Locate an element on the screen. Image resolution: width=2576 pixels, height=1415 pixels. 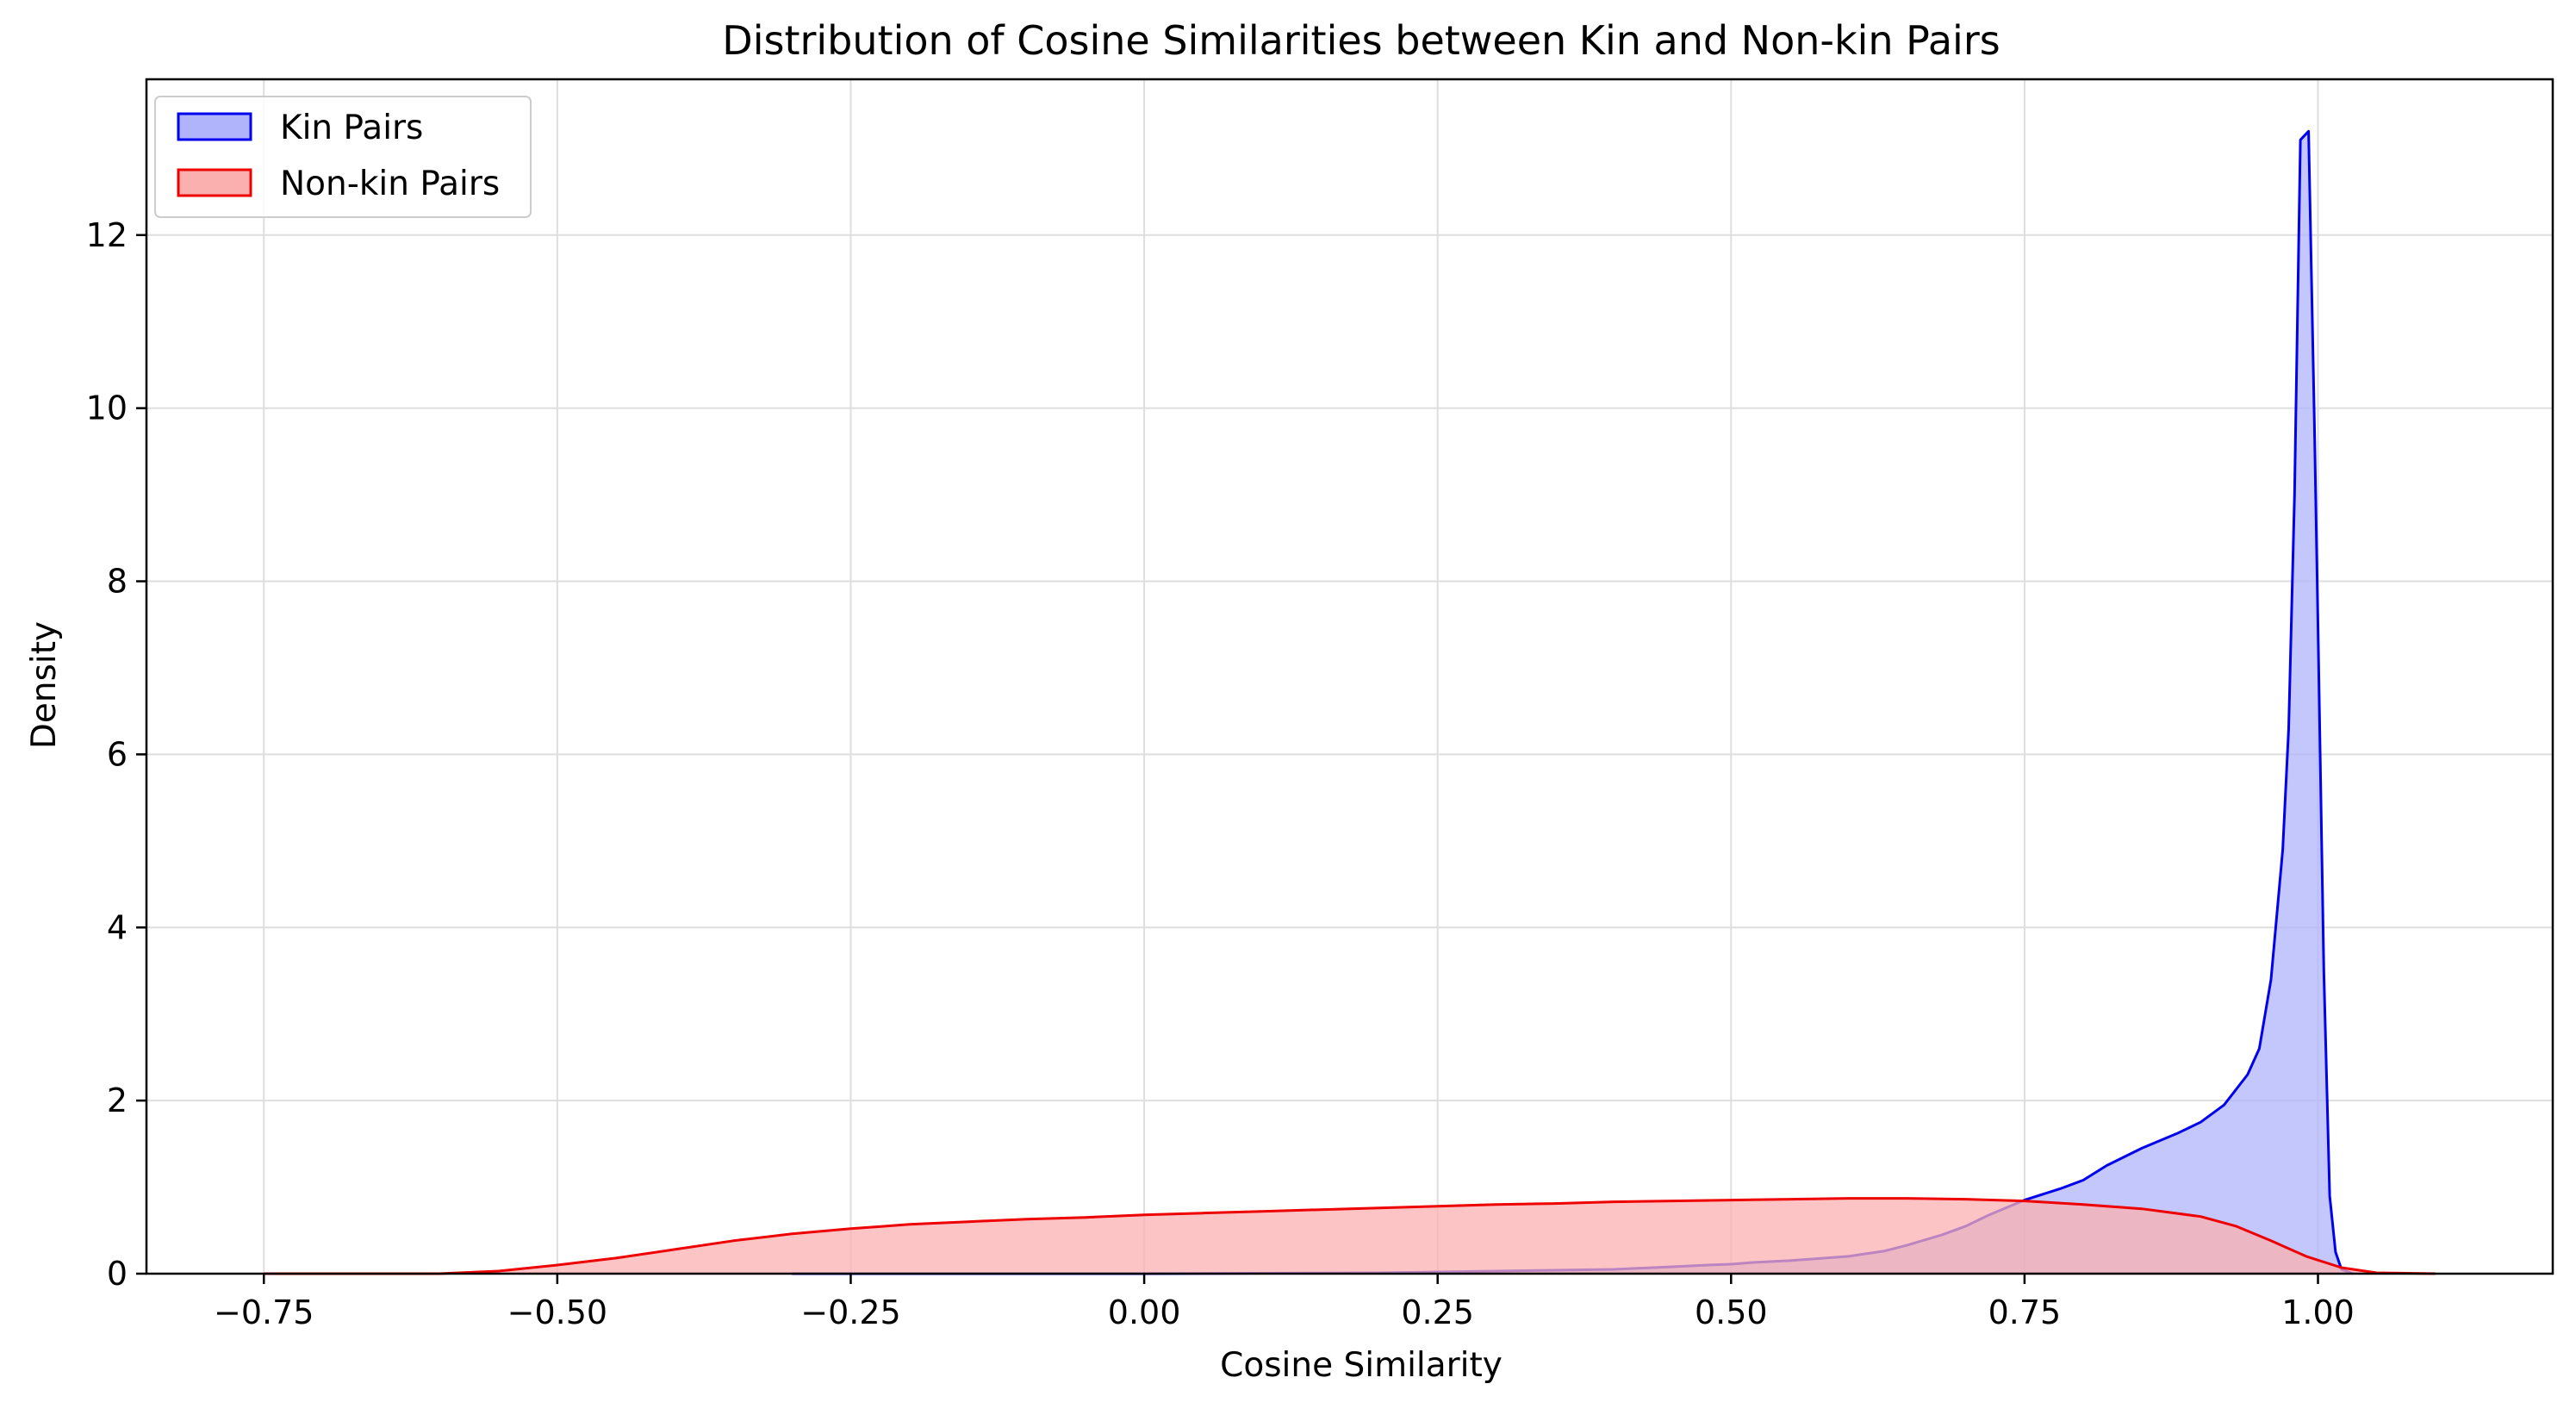
y-tick-label-6: 12 is located at coordinates (107, 235).